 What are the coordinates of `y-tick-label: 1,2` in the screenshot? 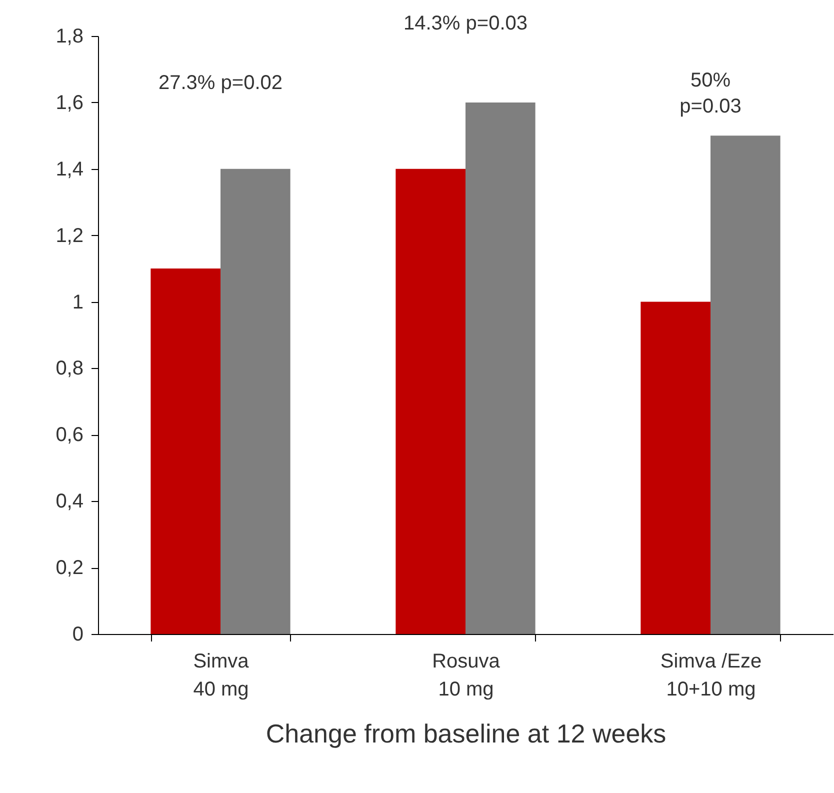 It's located at (70, 235).